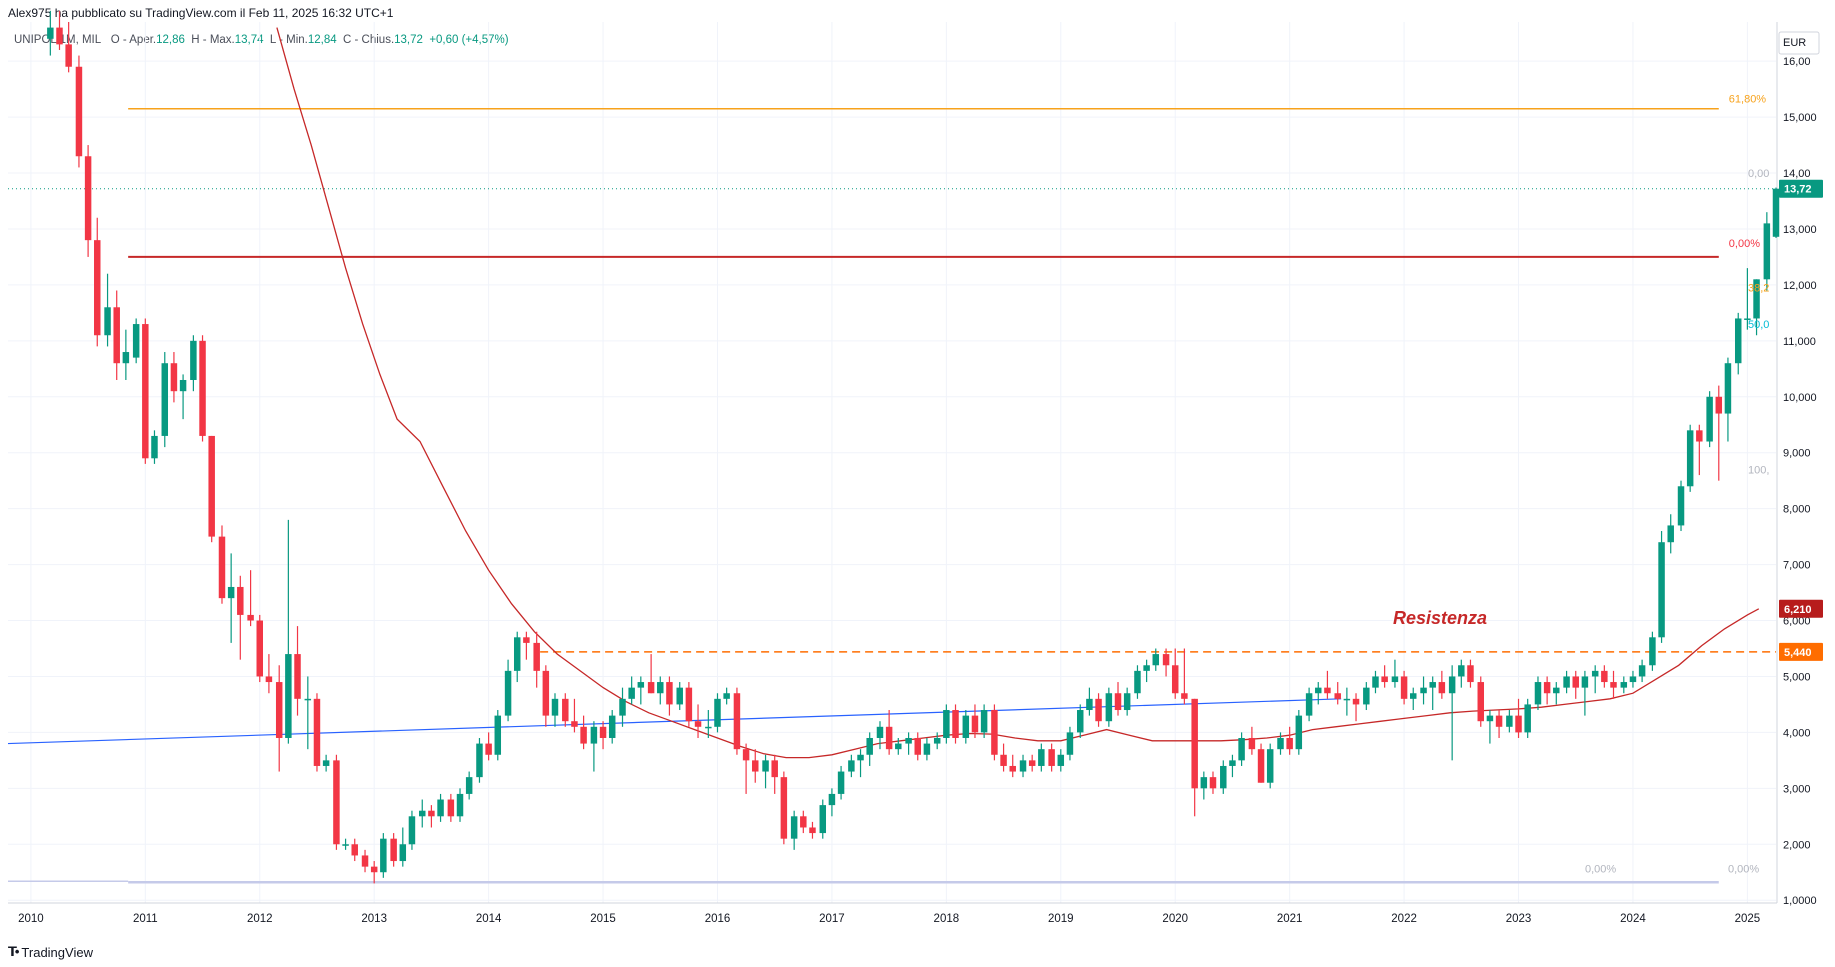 The width and height of the screenshot is (1835, 967). I want to click on x-tick-label: 2015, so click(603, 919).